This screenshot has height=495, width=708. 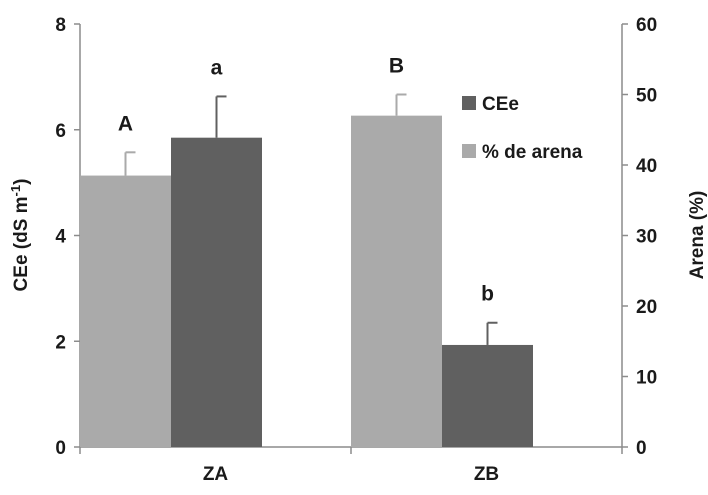 What do you see at coordinates (646, 96) in the screenshot?
I see `y-right-tick-label: 50` at bounding box center [646, 96].